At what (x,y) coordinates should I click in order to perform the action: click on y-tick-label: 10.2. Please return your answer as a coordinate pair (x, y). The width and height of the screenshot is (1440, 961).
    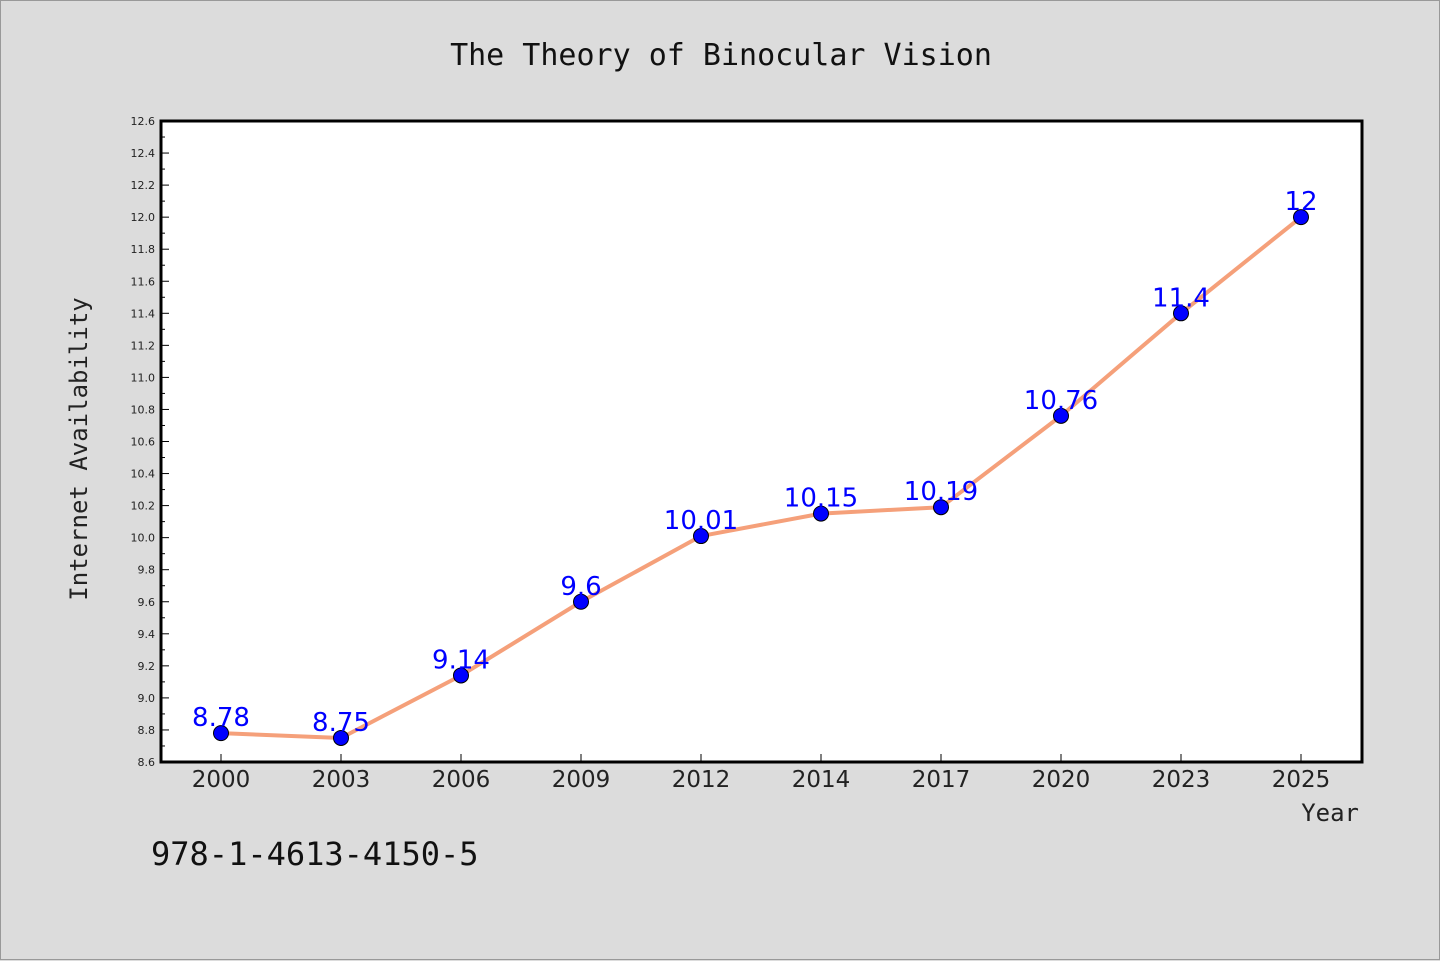
    Looking at the image, I should click on (143, 506).